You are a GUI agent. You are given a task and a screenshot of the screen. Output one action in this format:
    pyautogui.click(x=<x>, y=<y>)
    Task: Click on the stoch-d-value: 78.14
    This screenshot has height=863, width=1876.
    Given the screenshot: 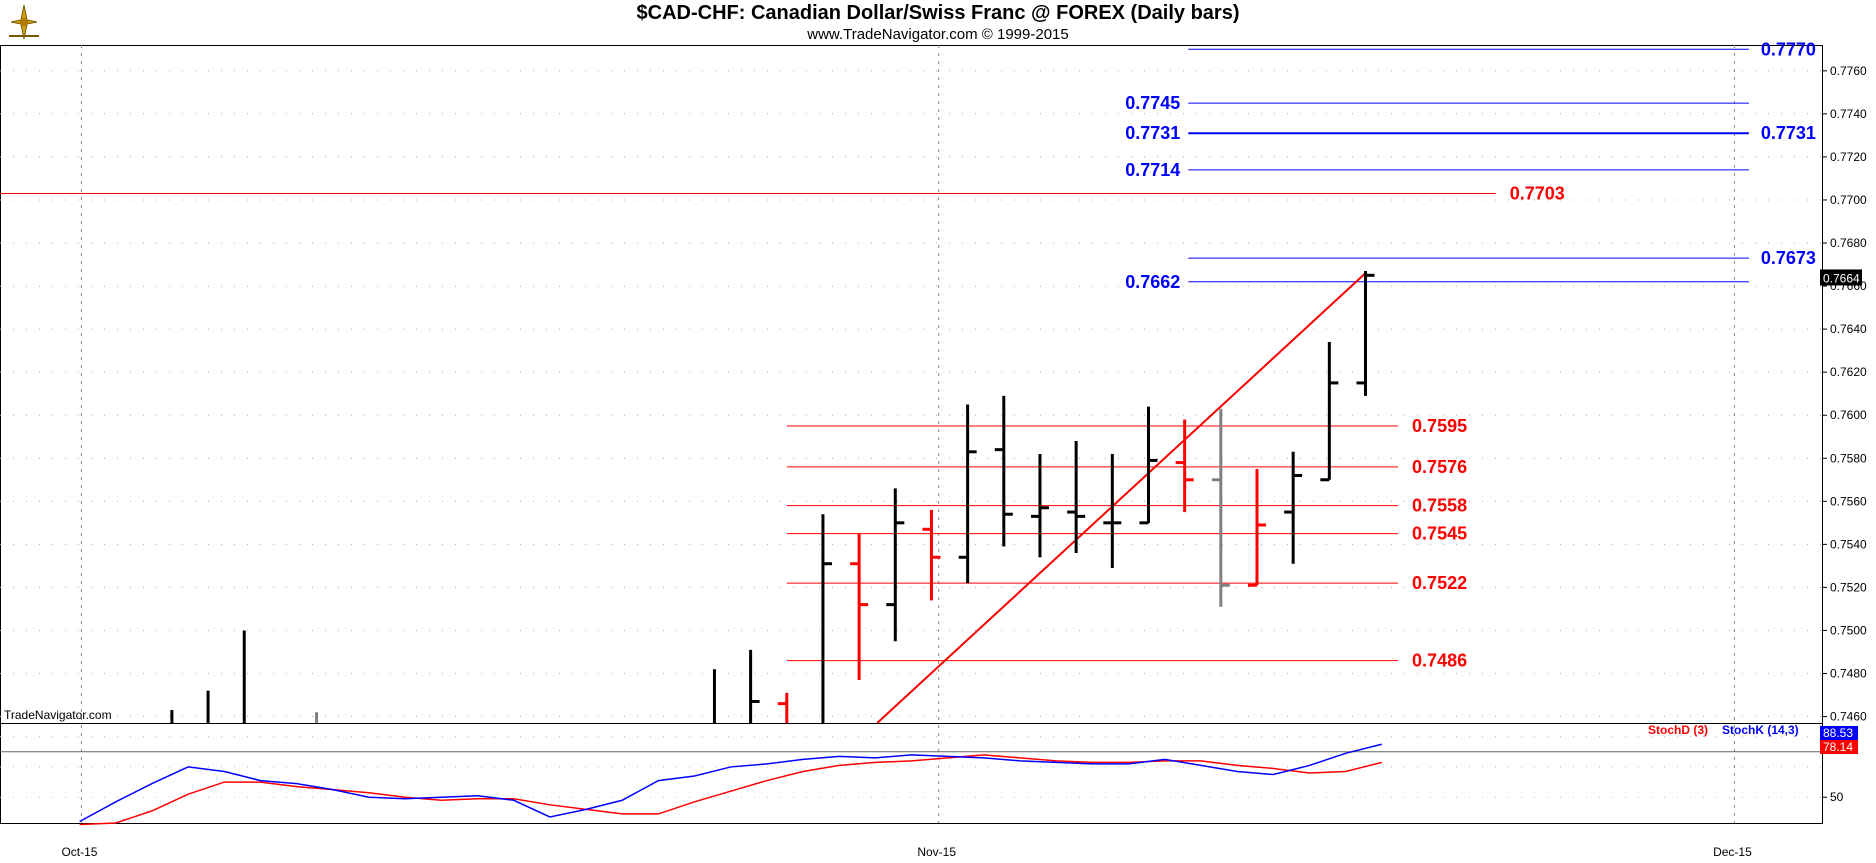 What is the action you would take?
    pyautogui.click(x=1838, y=747)
    